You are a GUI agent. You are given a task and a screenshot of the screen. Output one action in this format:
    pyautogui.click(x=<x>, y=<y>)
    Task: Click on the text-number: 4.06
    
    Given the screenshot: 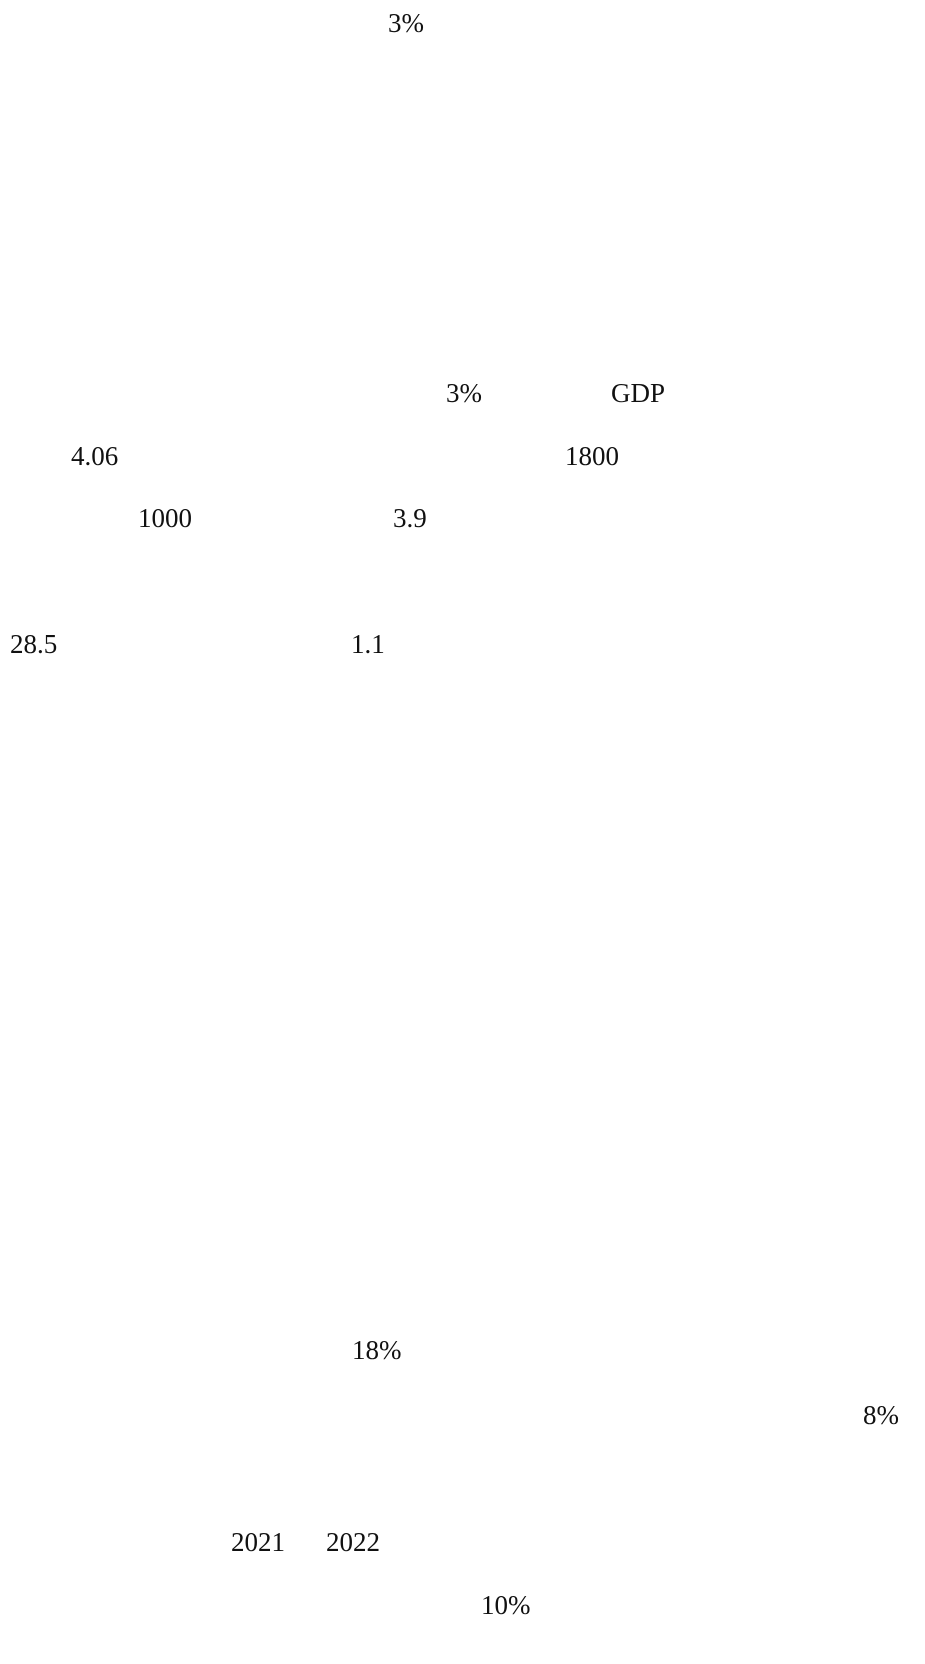 What is the action you would take?
    pyautogui.click(x=95, y=456)
    